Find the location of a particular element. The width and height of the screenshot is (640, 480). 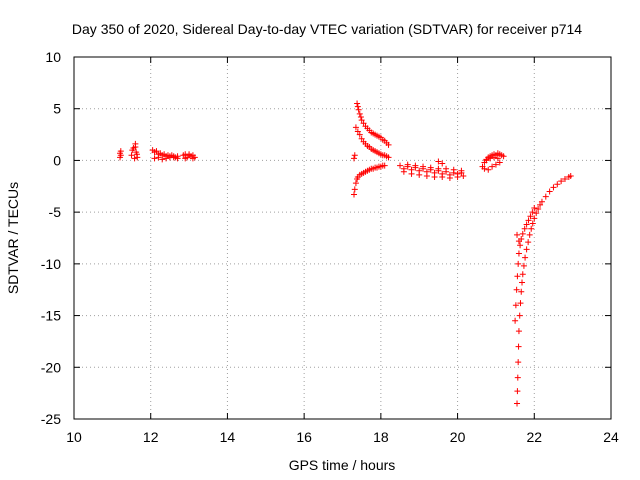

y-tick-label: -15 is located at coordinates (51, 316).